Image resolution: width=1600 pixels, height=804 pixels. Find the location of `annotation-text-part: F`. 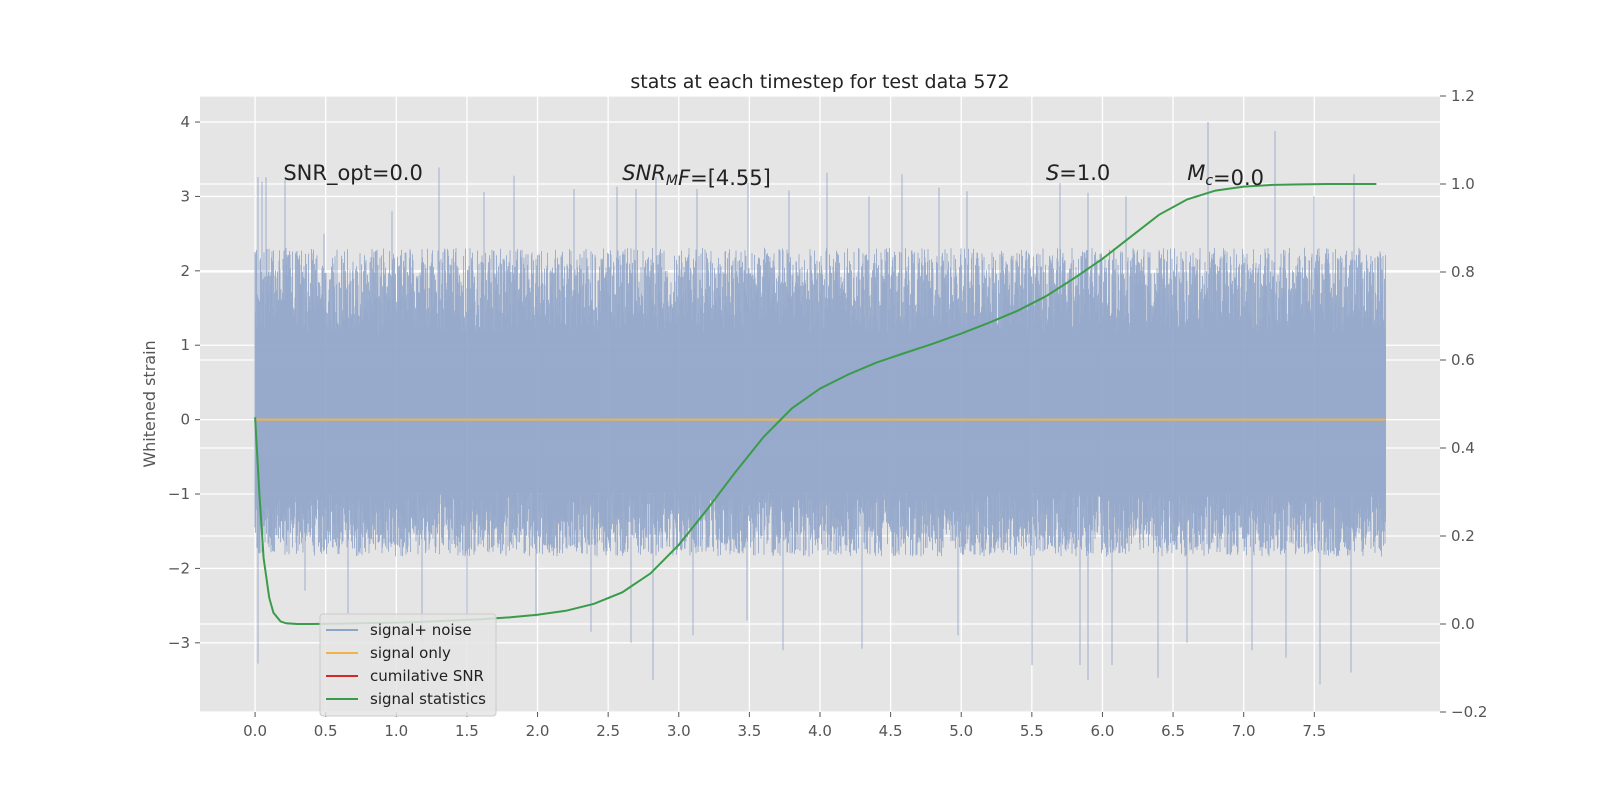

annotation-text-part: F is located at coordinates (684, 178).